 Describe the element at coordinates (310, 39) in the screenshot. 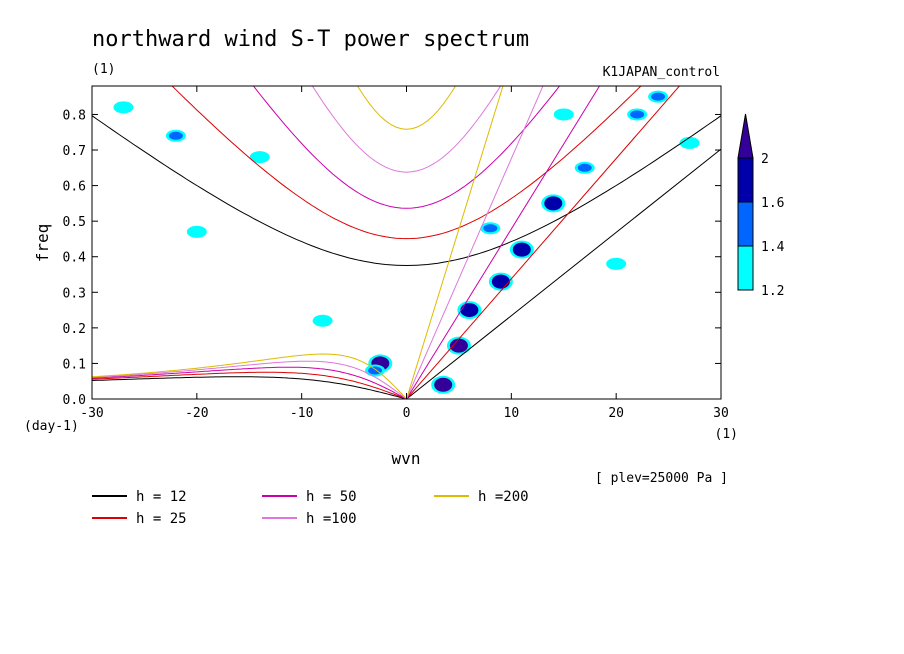

I see `chart-title: northward wind S-T power spectrum` at that location.